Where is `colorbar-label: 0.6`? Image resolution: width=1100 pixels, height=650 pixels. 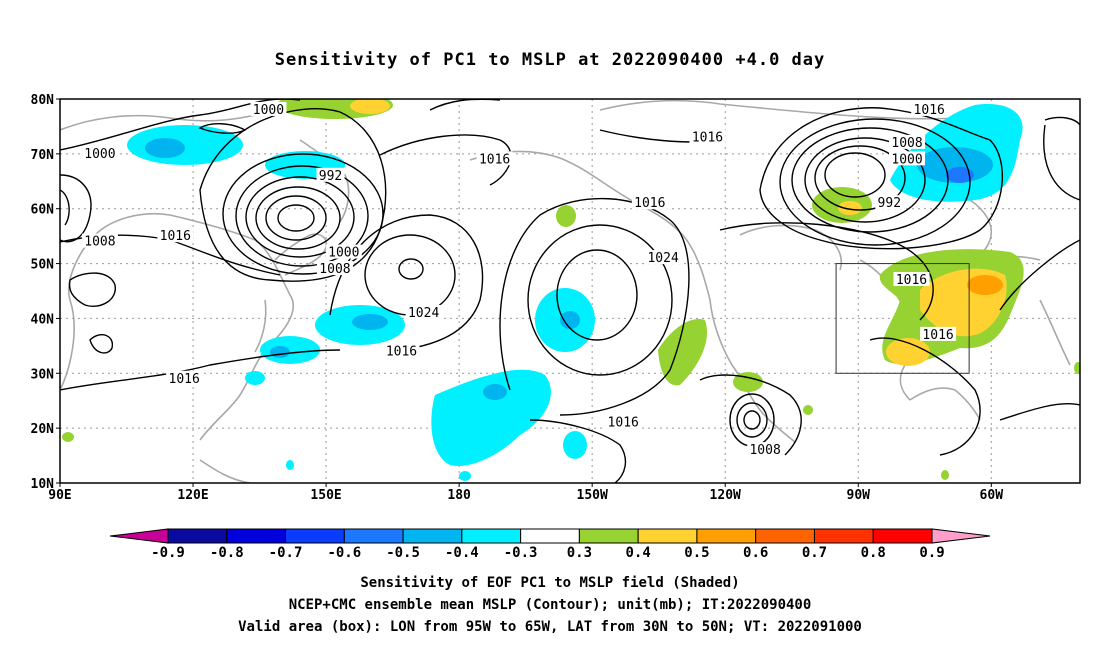
colorbar-label: 0.6 is located at coordinates (755, 553).